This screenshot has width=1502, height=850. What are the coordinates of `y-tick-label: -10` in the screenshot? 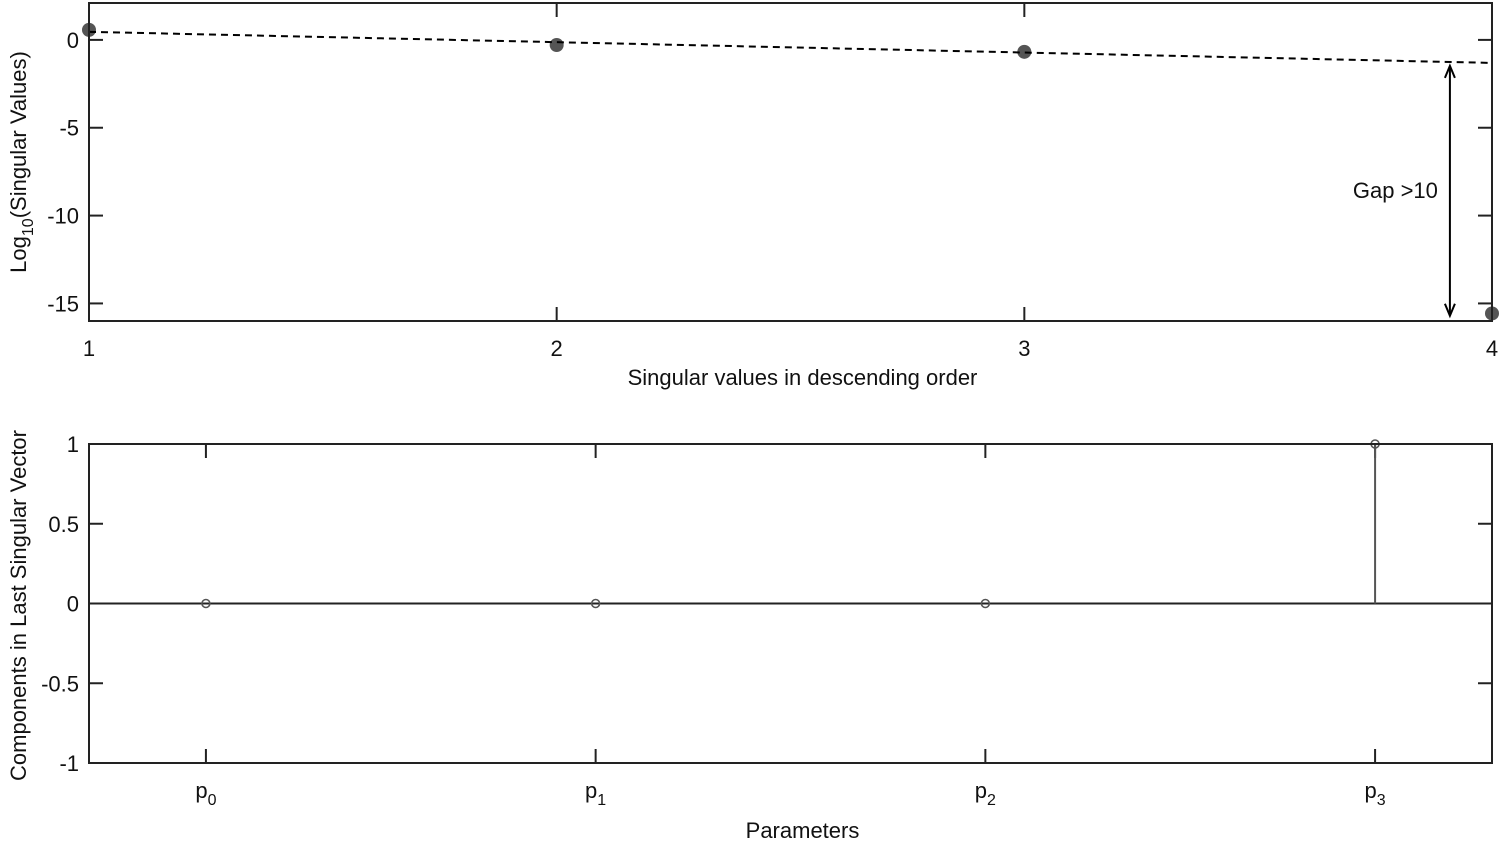 It's located at (63, 216).